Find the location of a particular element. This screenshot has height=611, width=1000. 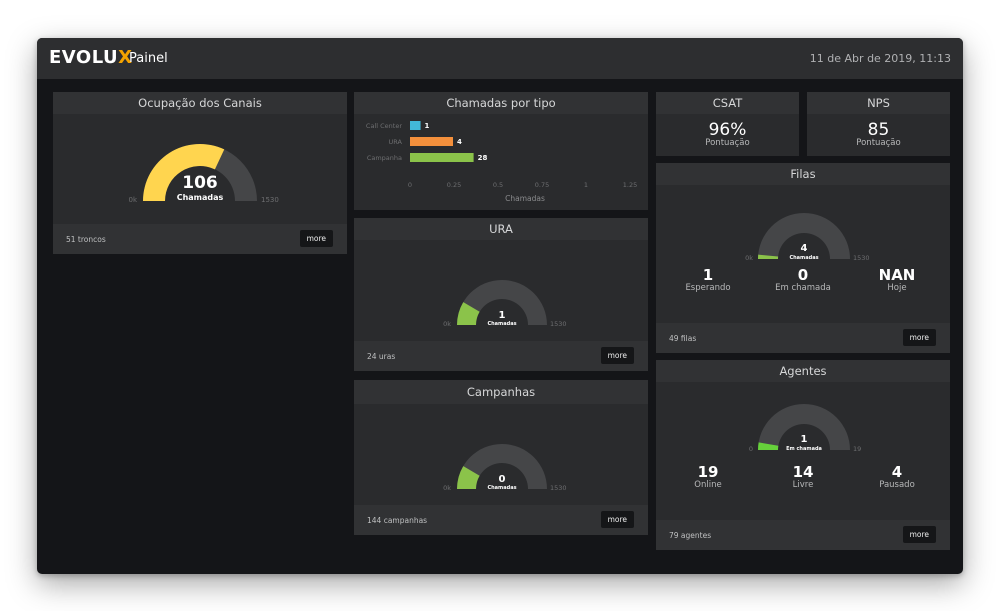

stat-value: 14 is located at coordinates (803, 472).